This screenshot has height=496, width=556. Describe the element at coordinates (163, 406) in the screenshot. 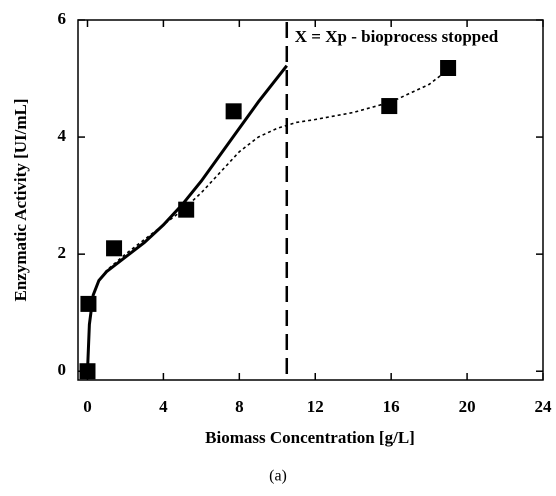

I see `x-tick-label: 4` at that location.